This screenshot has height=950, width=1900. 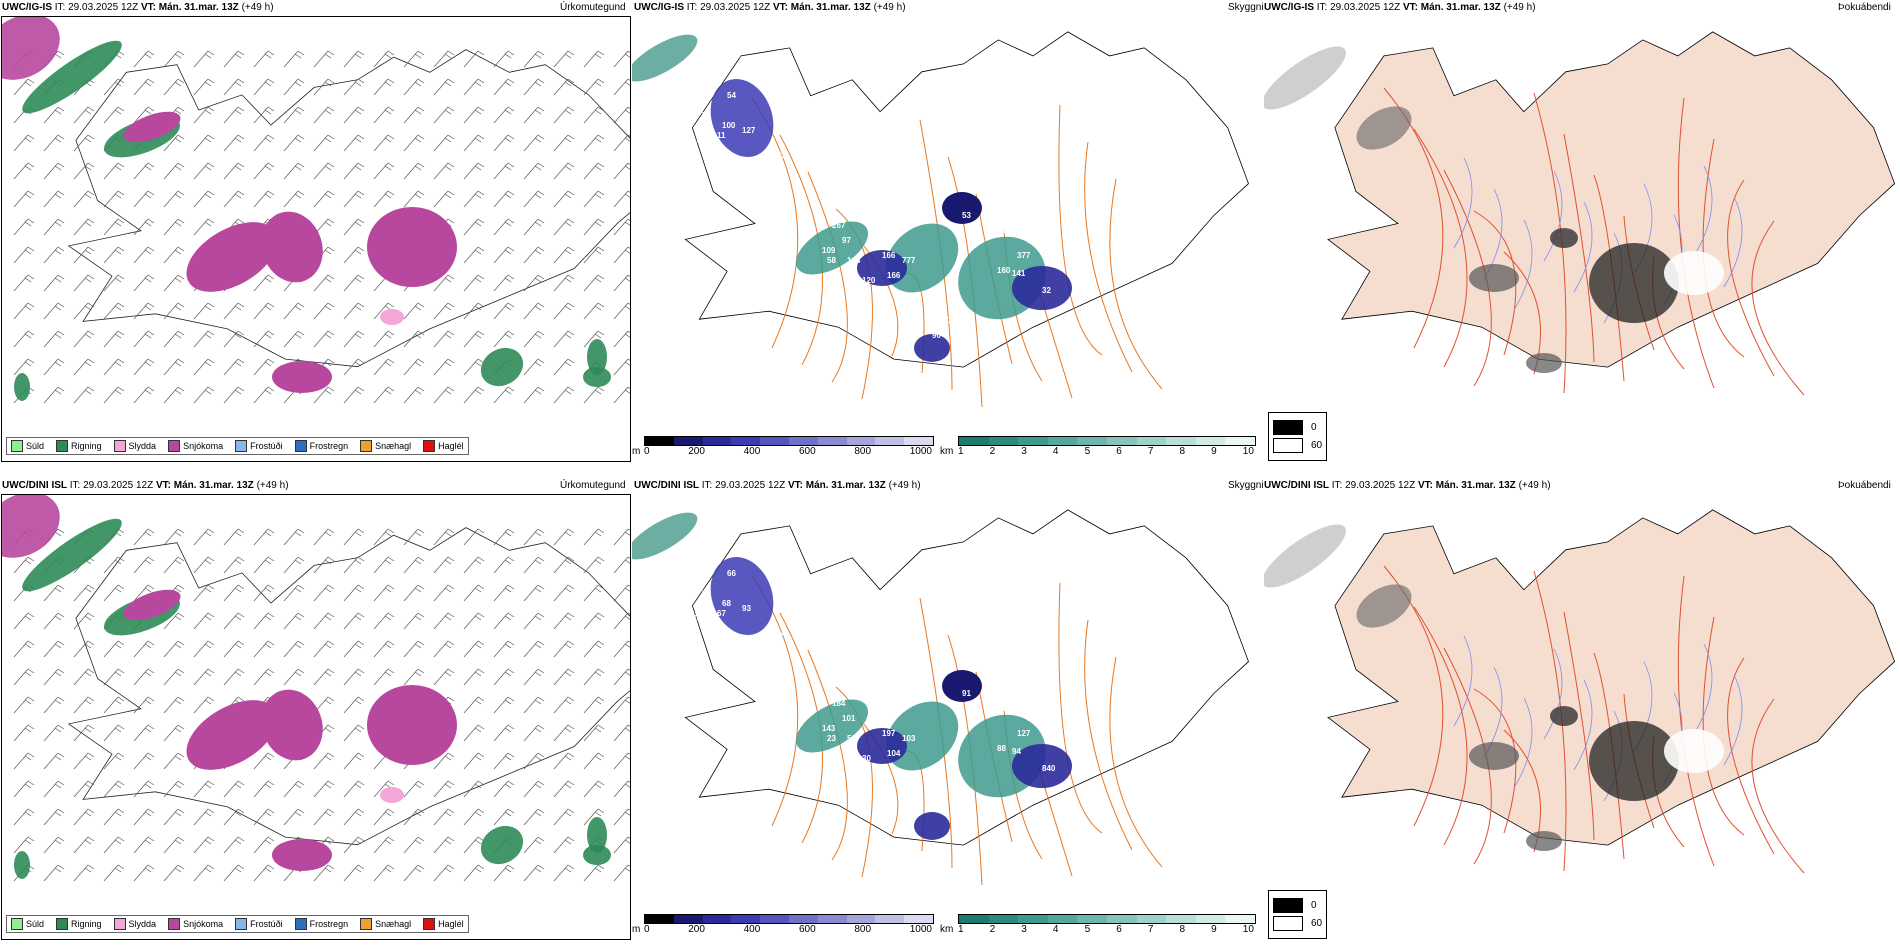 What do you see at coordinates (966, 215) in the screenshot?
I see `cloud-base-label: 53` at bounding box center [966, 215].